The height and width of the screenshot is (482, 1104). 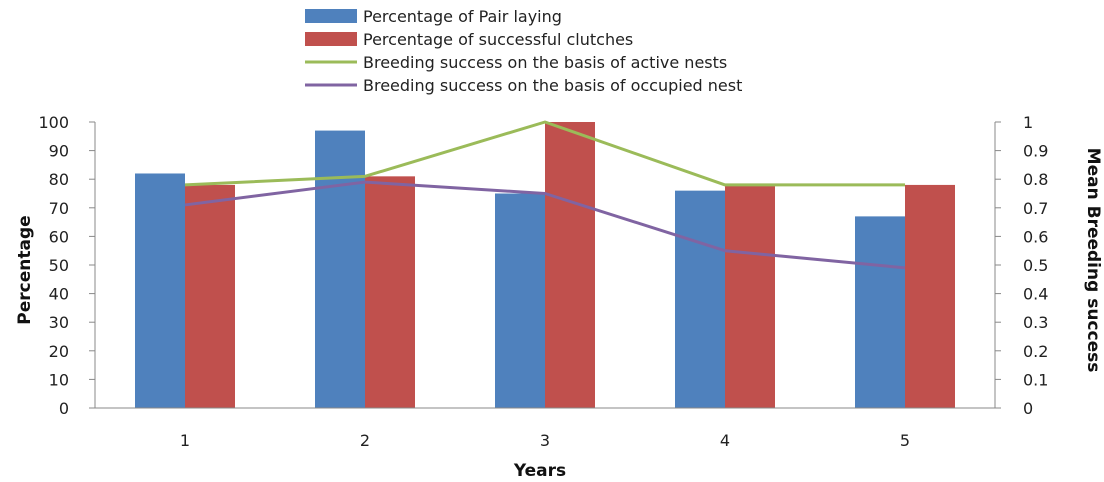 I want to click on x-tick-label: 1, so click(x=185, y=440).